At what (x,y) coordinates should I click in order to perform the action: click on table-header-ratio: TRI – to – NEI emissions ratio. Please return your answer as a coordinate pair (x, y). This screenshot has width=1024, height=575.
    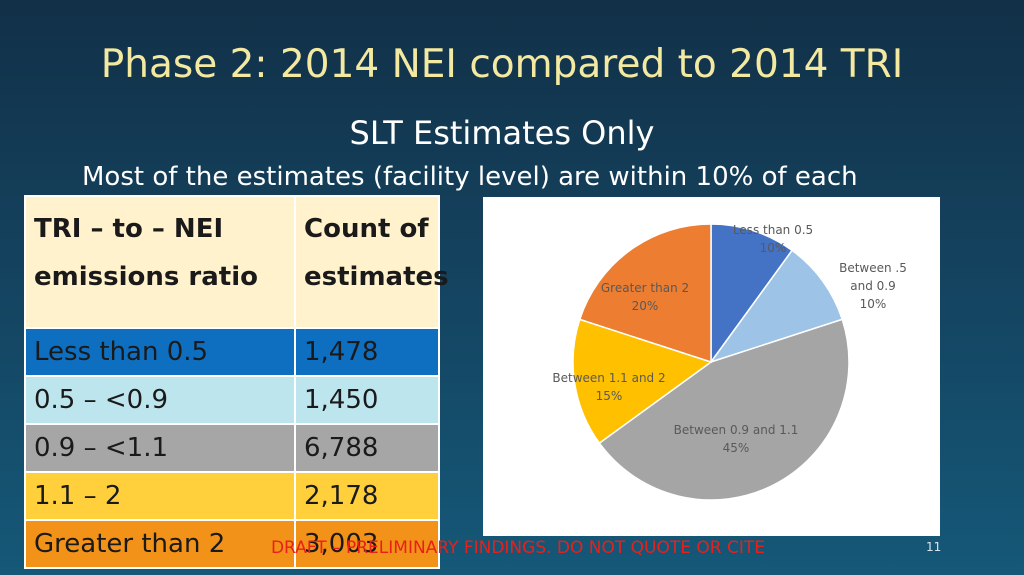
    Looking at the image, I should click on (160, 262).